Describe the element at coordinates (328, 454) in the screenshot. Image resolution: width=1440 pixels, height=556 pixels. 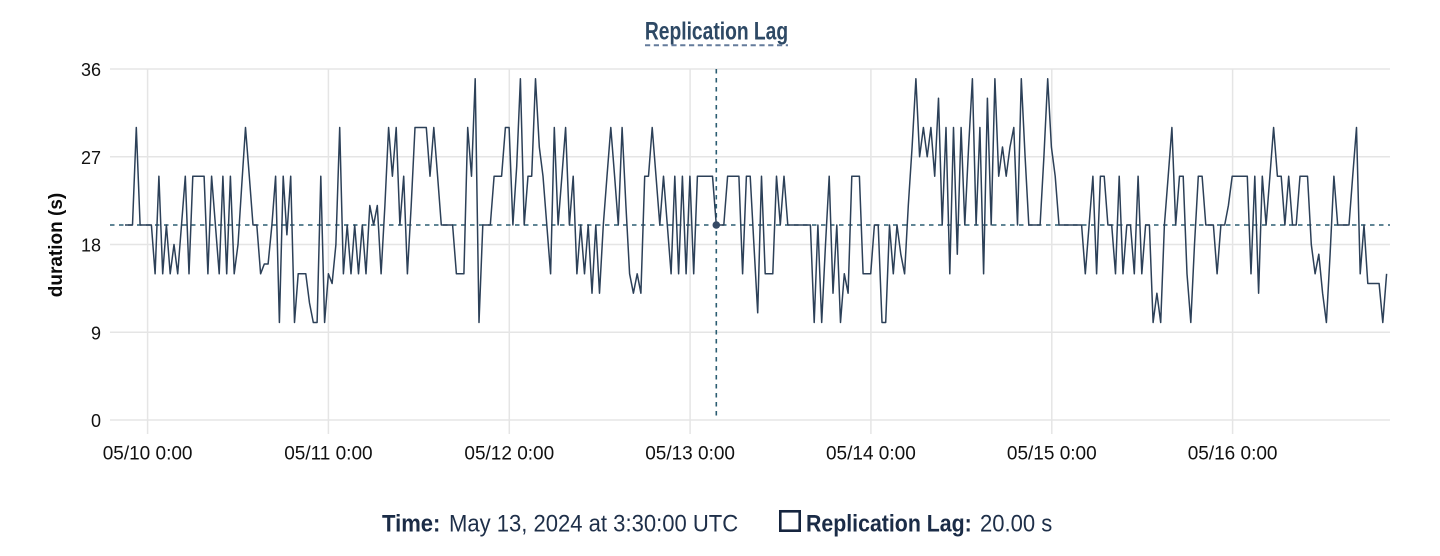
I see `svg-text: 05/11 0:00` at that location.